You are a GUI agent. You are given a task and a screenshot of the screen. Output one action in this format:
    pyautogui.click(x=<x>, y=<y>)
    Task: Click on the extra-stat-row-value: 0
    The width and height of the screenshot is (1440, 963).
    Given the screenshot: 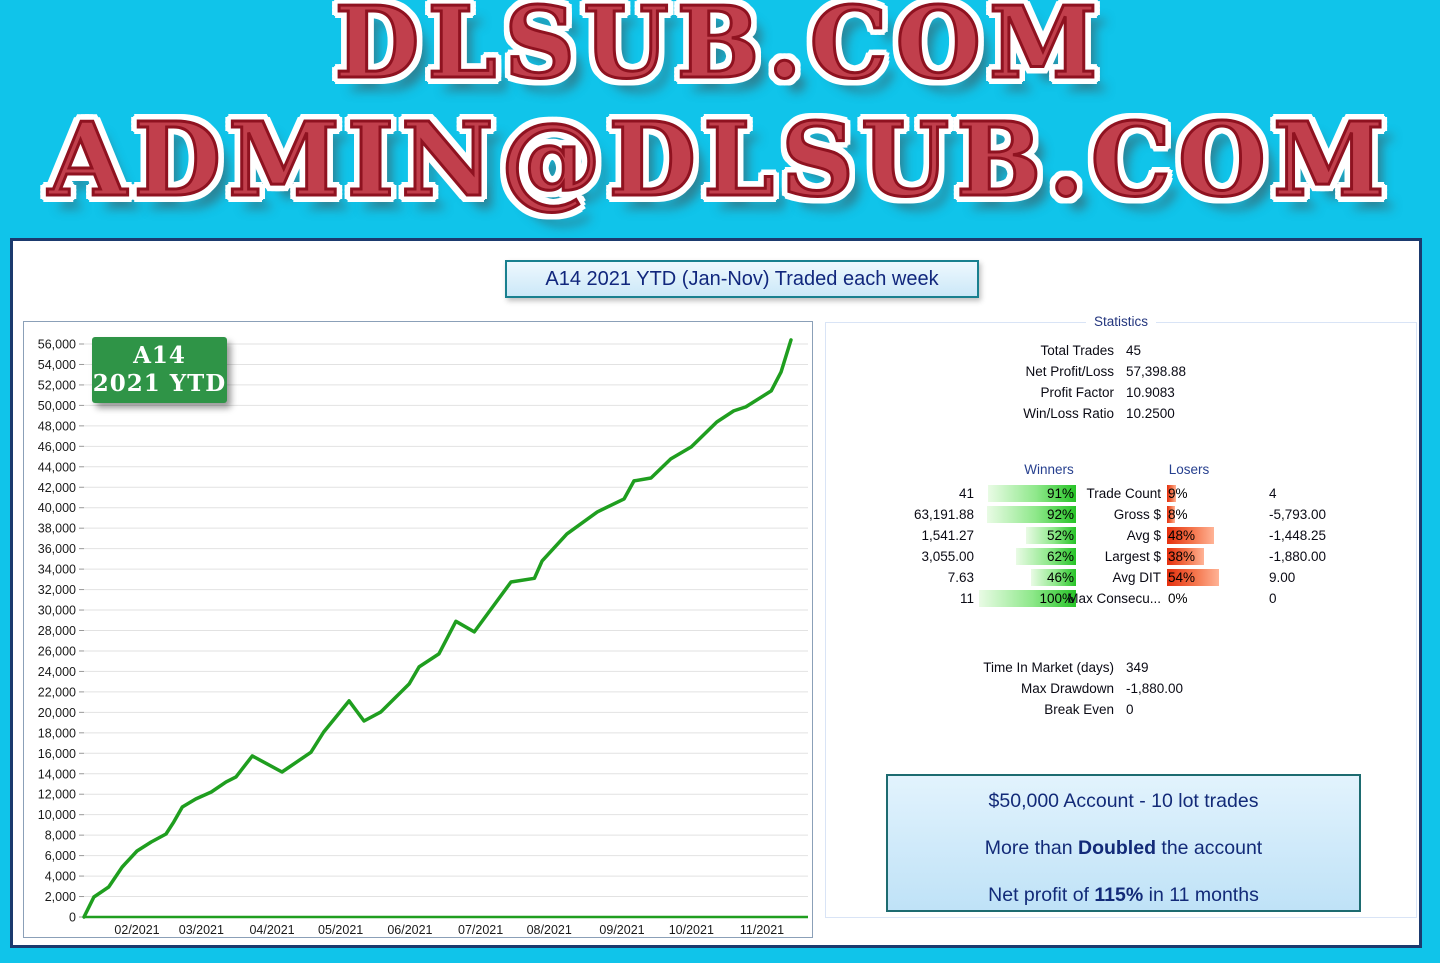 What is the action you would take?
    pyautogui.click(x=1130, y=709)
    